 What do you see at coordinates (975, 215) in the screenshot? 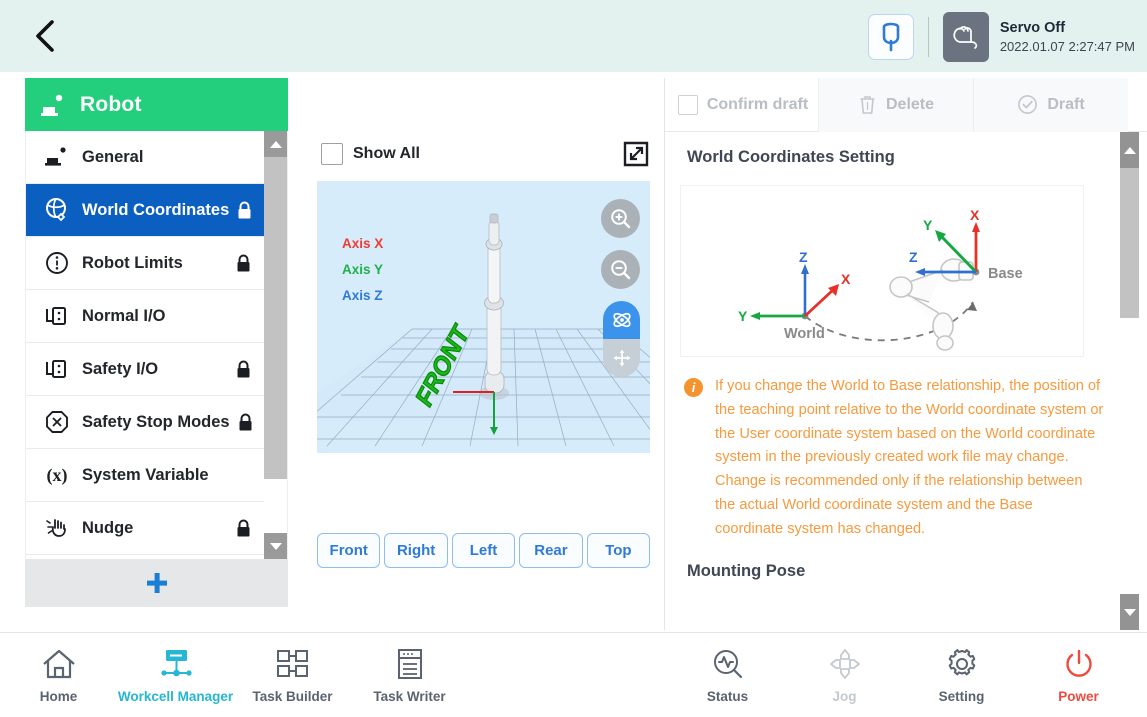
I see `base-x-label: X` at bounding box center [975, 215].